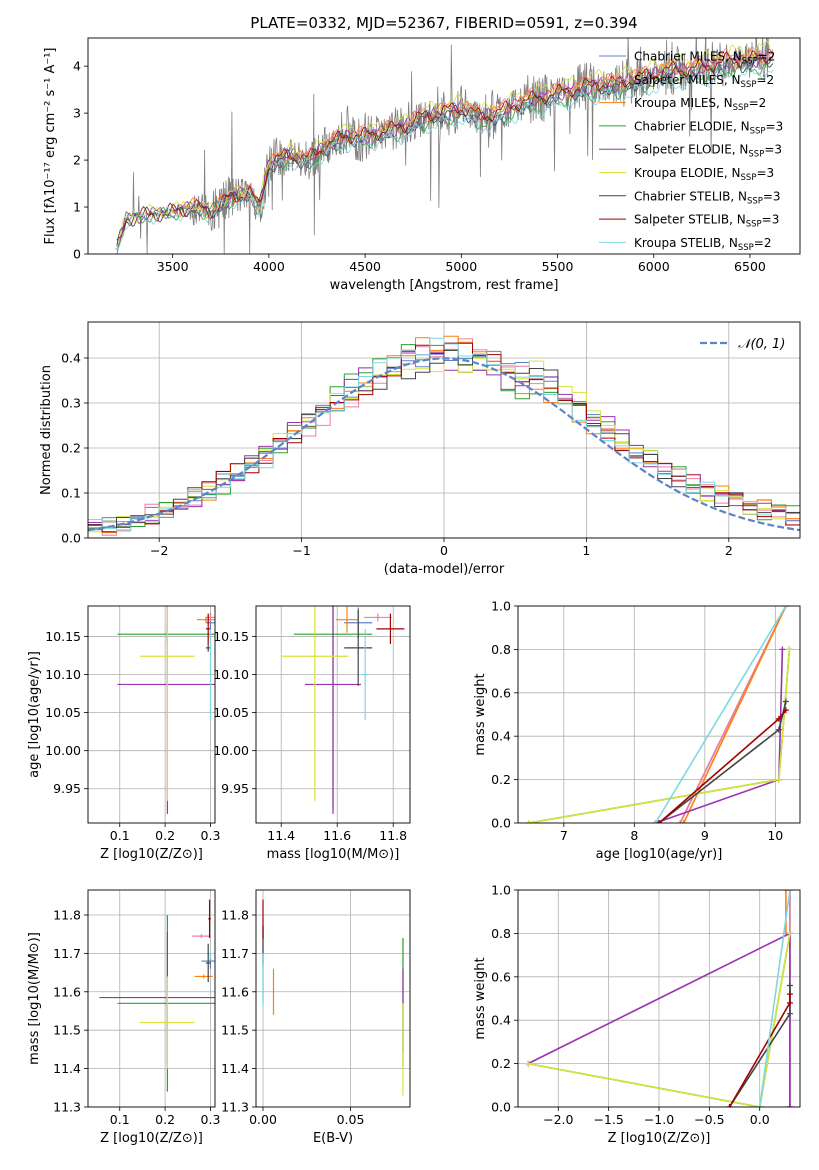  What do you see at coordinates (333, 714) in the screenshot?
I see `grid-age-vs-mass` at bounding box center [333, 714].